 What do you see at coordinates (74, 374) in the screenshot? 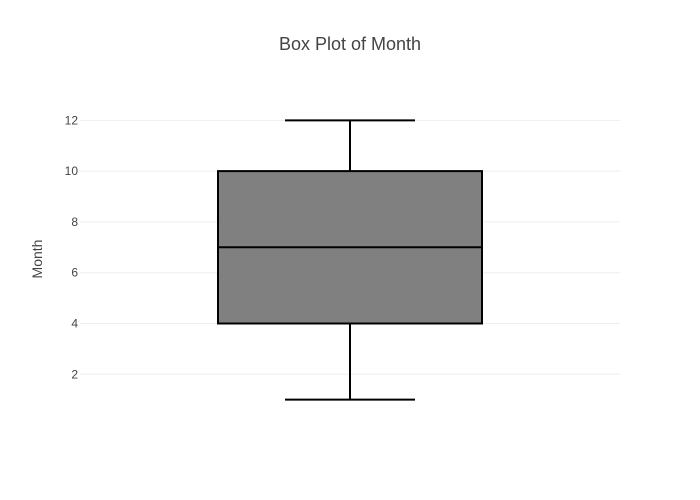
I see `y-tick-label-2: 2` at bounding box center [74, 374].